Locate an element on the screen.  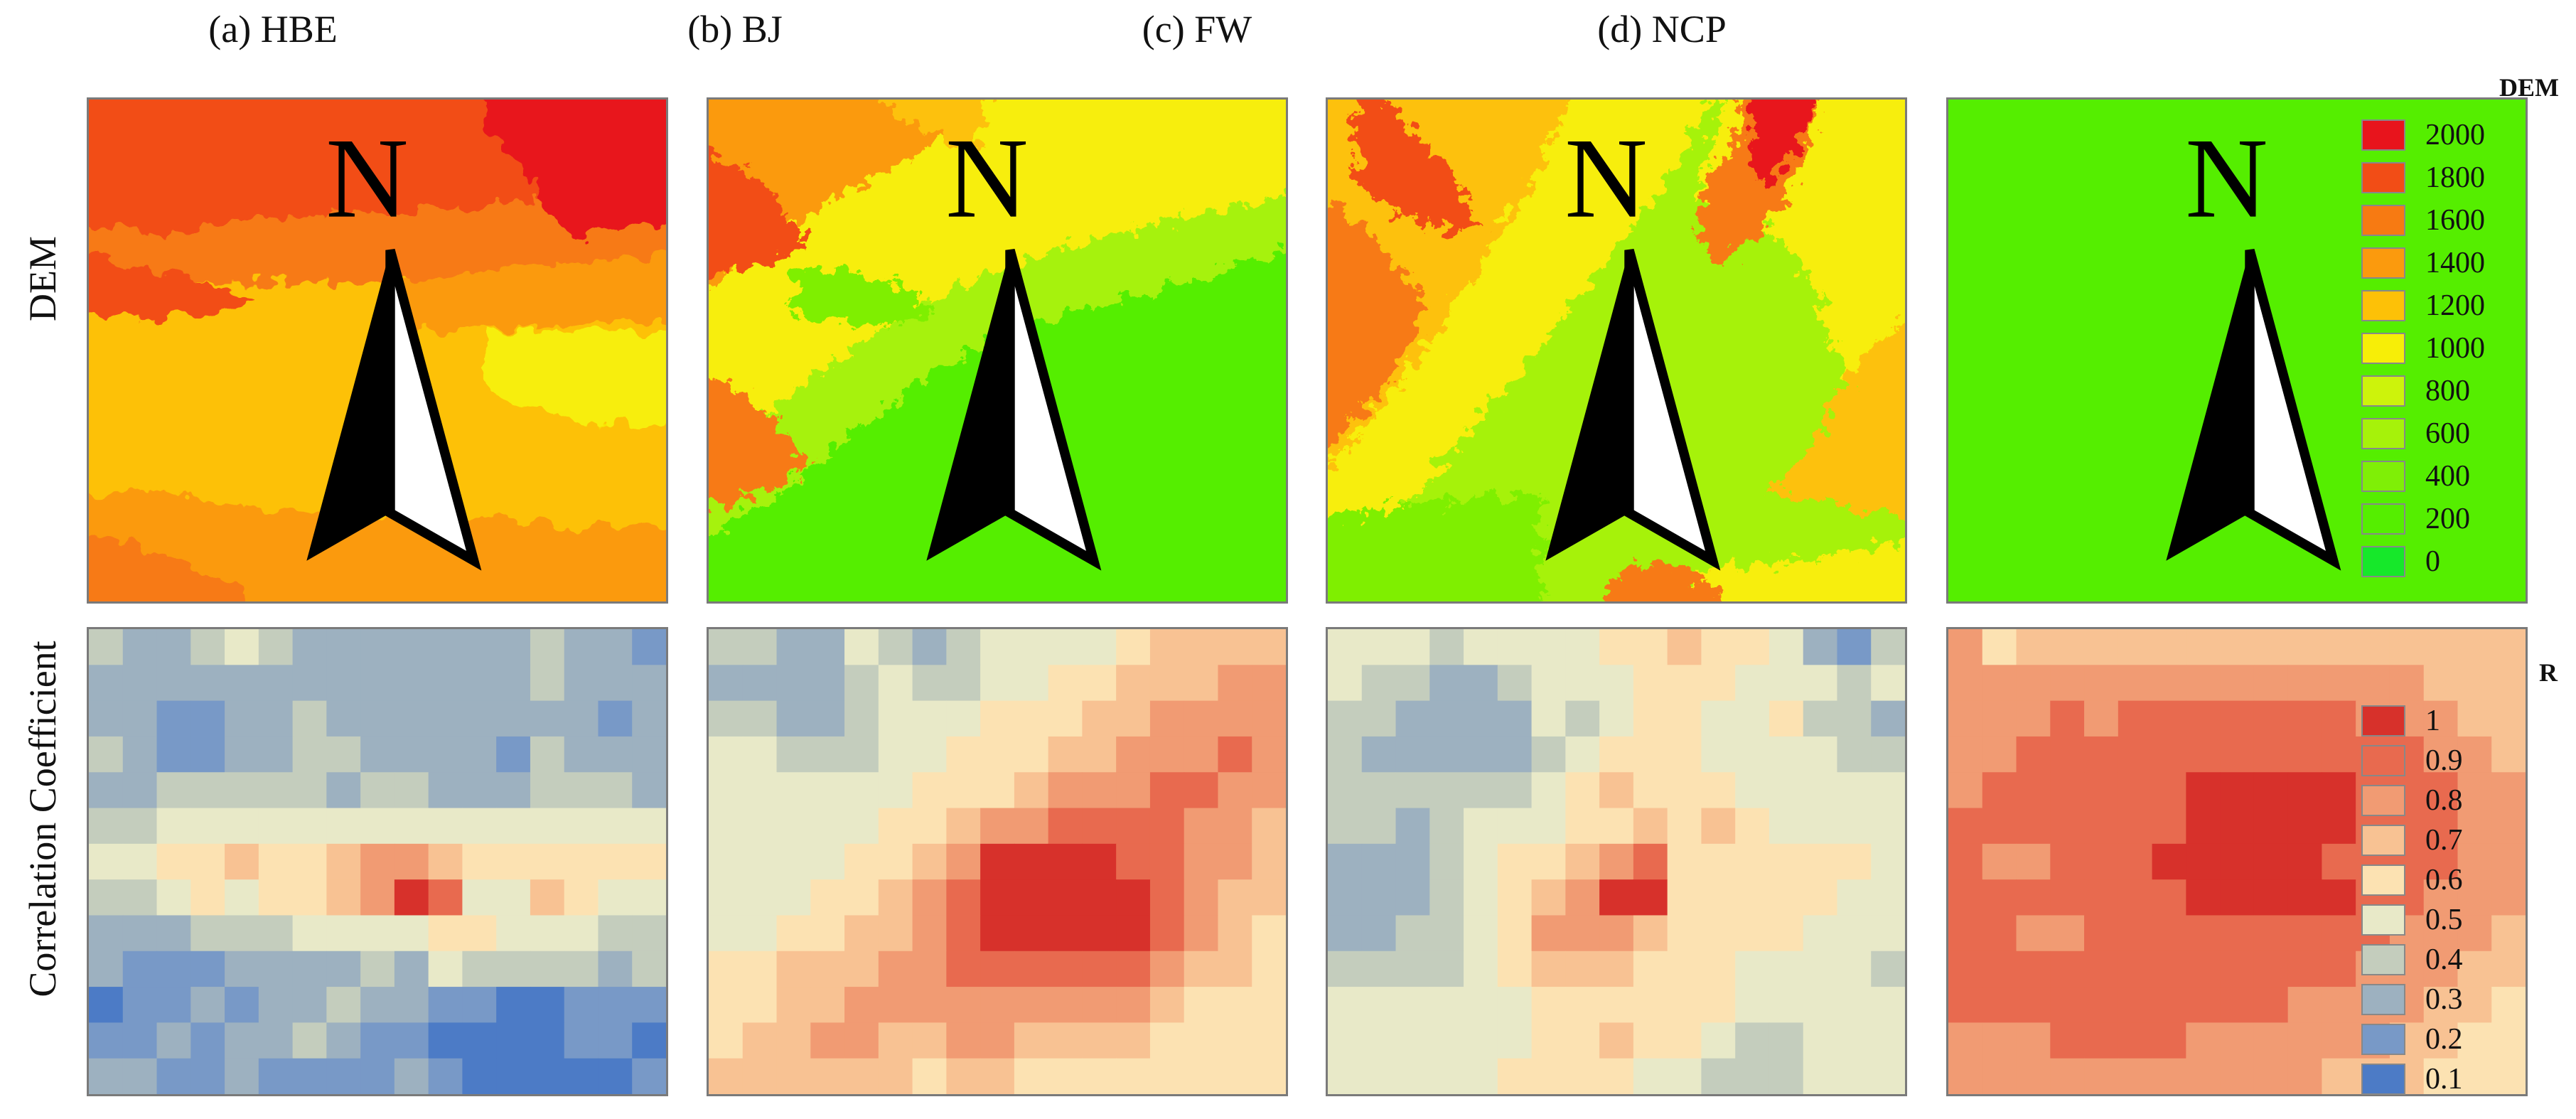
dem-map-hbe: N is located at coordinates (377, 350).